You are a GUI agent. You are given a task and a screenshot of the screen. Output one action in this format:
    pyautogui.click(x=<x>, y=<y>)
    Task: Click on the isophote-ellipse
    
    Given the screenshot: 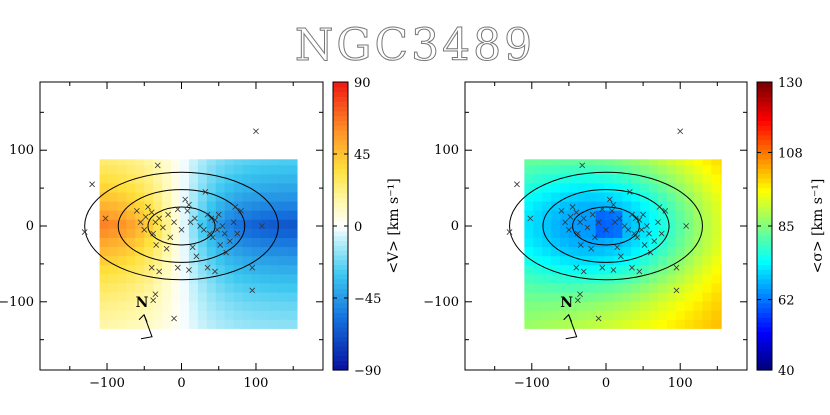 What is the action you would take?
    pyautogui.click(x=606, y=226)
    